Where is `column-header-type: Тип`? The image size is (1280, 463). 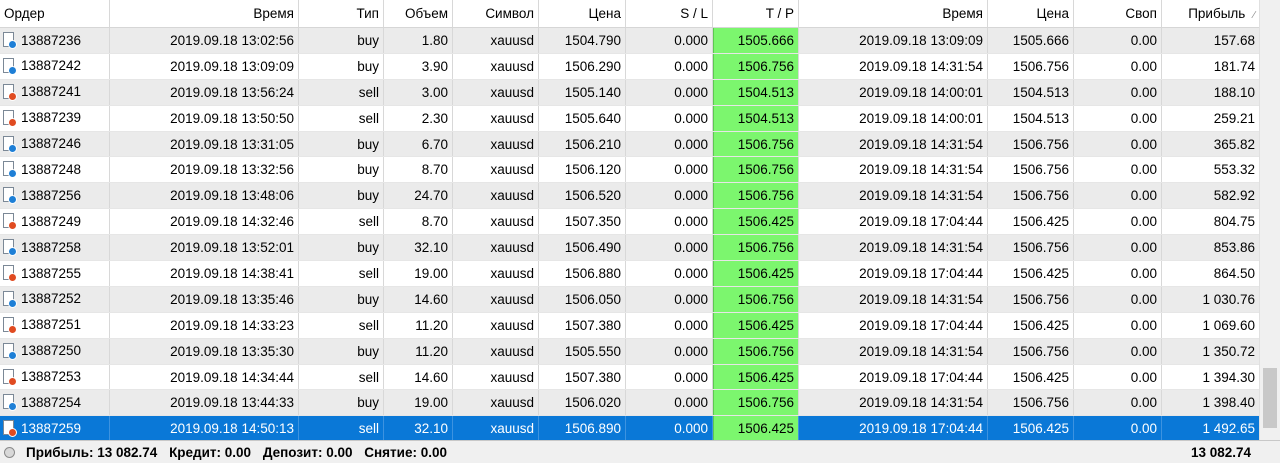
column-header-type: Тип is located at coordinates (341, 13).